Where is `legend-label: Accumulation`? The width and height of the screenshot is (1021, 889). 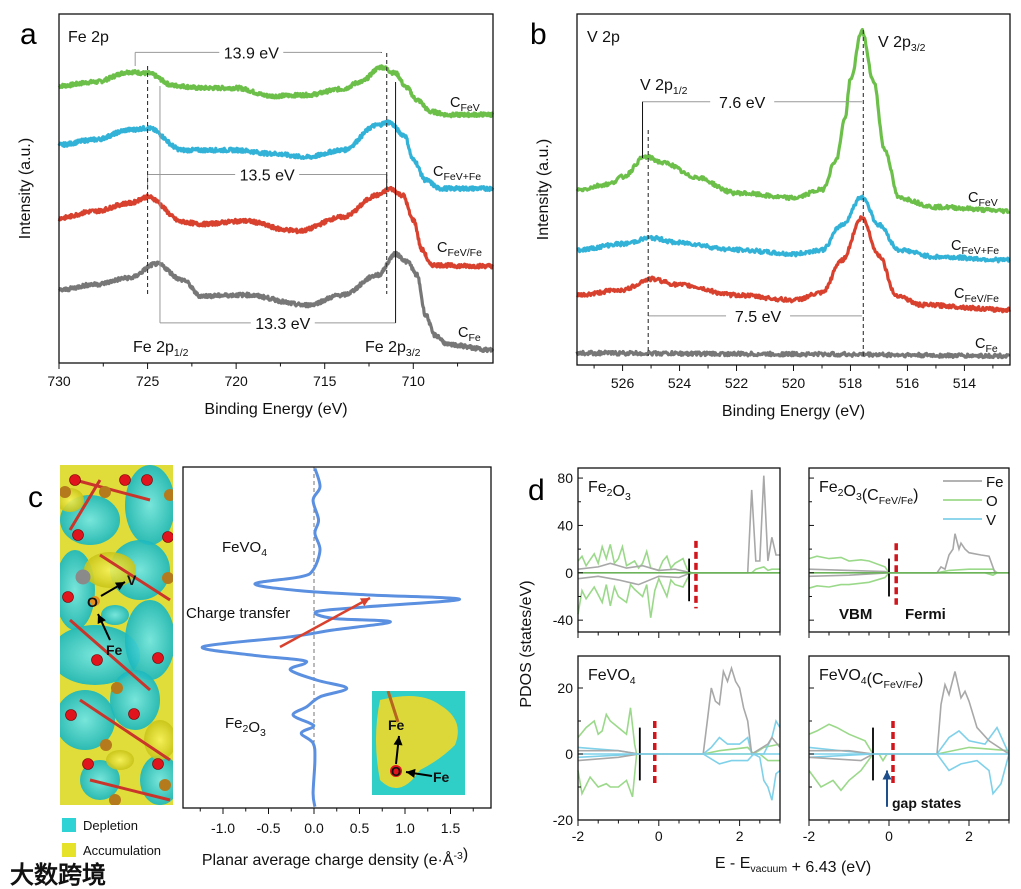 legend-label: Accumulation is located at coordinates (122, 850).